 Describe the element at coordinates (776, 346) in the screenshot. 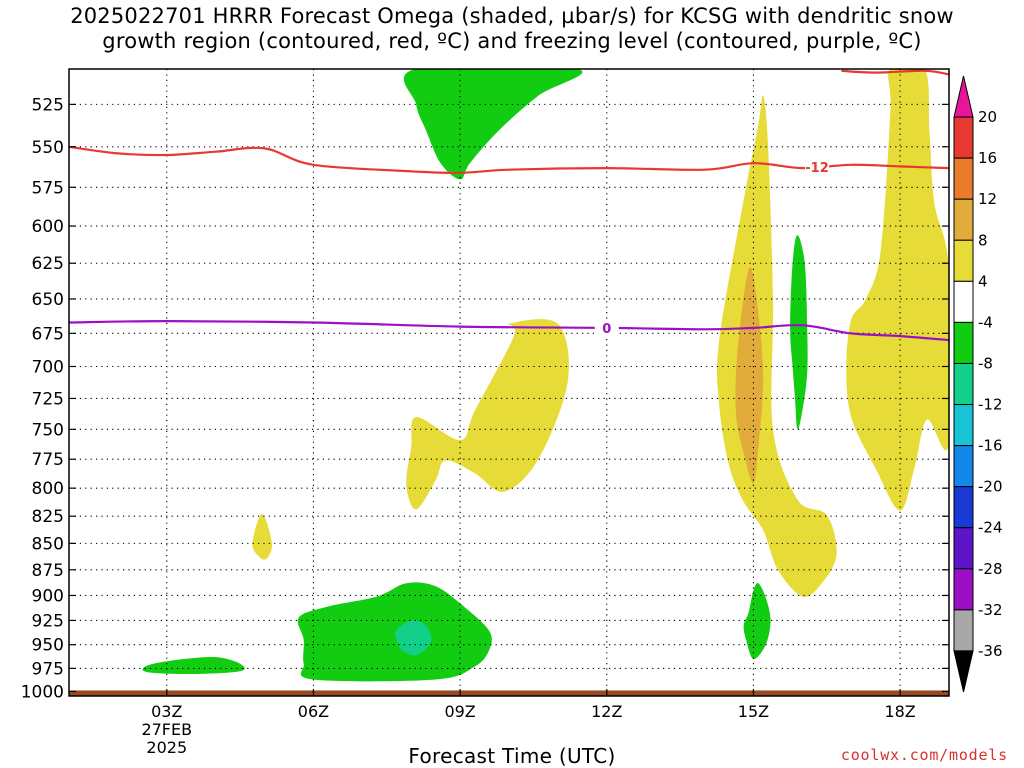

I see `shade-pos-15z-tower` at that location.